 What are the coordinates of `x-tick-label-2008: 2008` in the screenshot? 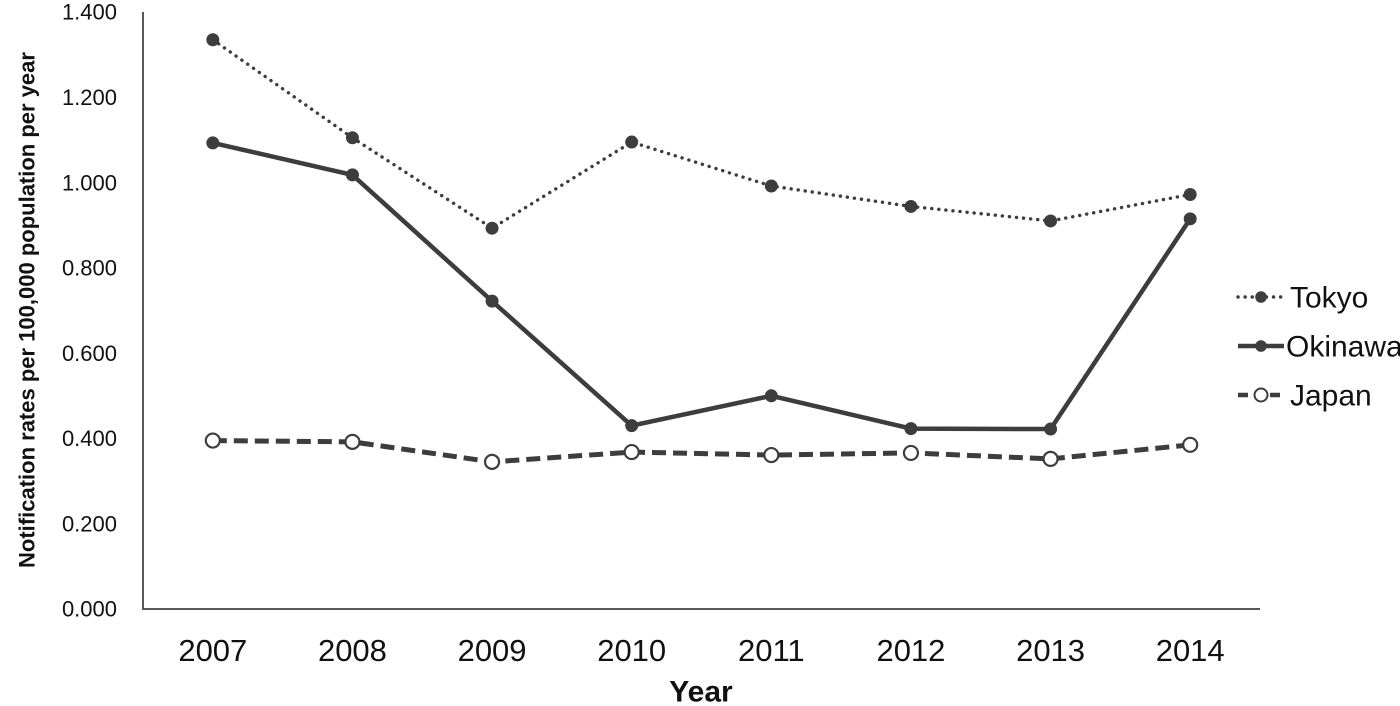 It's located at (352, 650).